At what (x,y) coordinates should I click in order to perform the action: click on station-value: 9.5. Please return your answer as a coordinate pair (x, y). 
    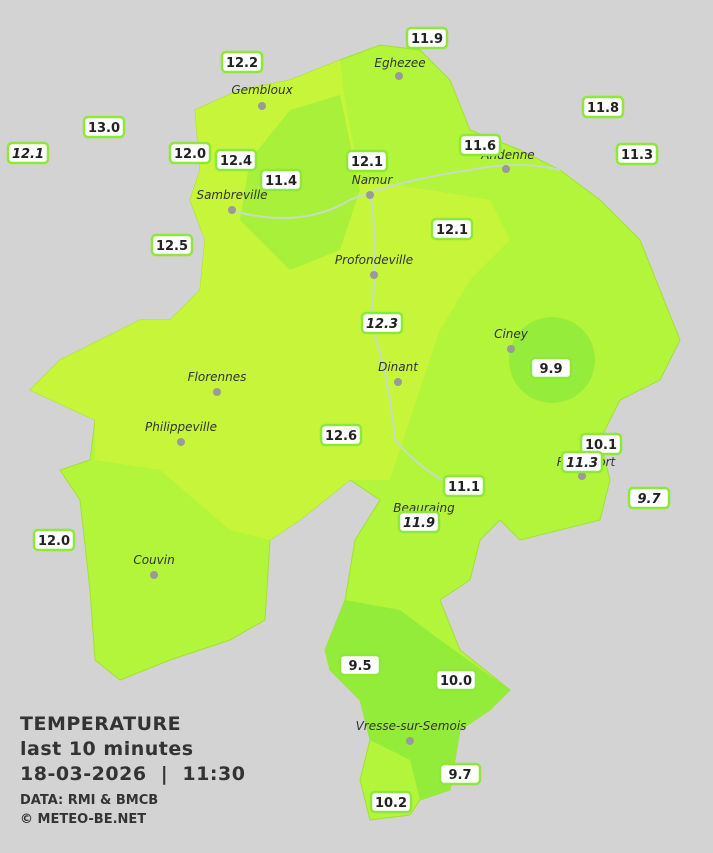
    Looking at the image, I should click on (359, 666).